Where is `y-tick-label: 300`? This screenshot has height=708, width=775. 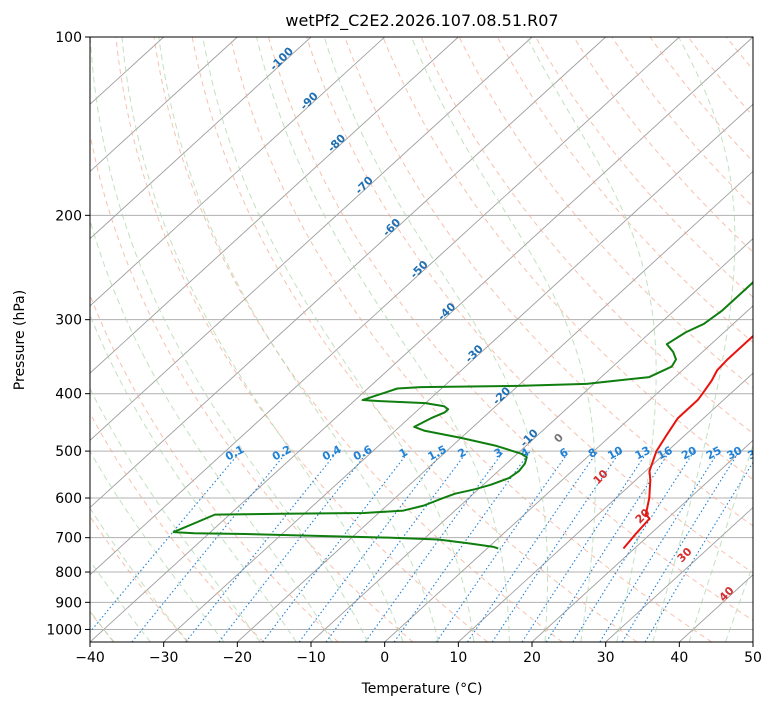
y-tick-label: 300 is located at coordinates (68, 321).